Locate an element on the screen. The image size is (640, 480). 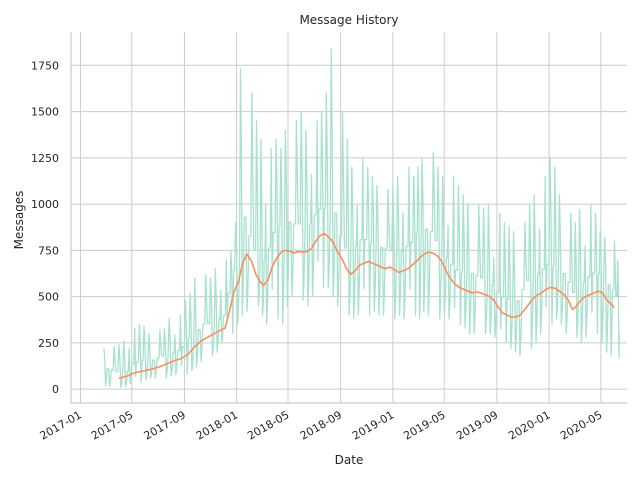
x-tick-label: 2018-01 is located at coordinates (217, 425).